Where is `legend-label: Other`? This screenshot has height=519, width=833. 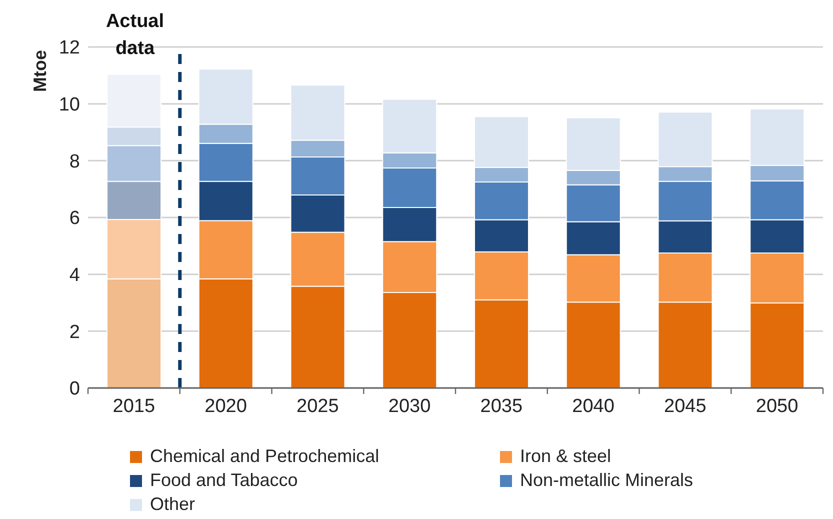
legend-label: Other is located at coordinates (173, 504).